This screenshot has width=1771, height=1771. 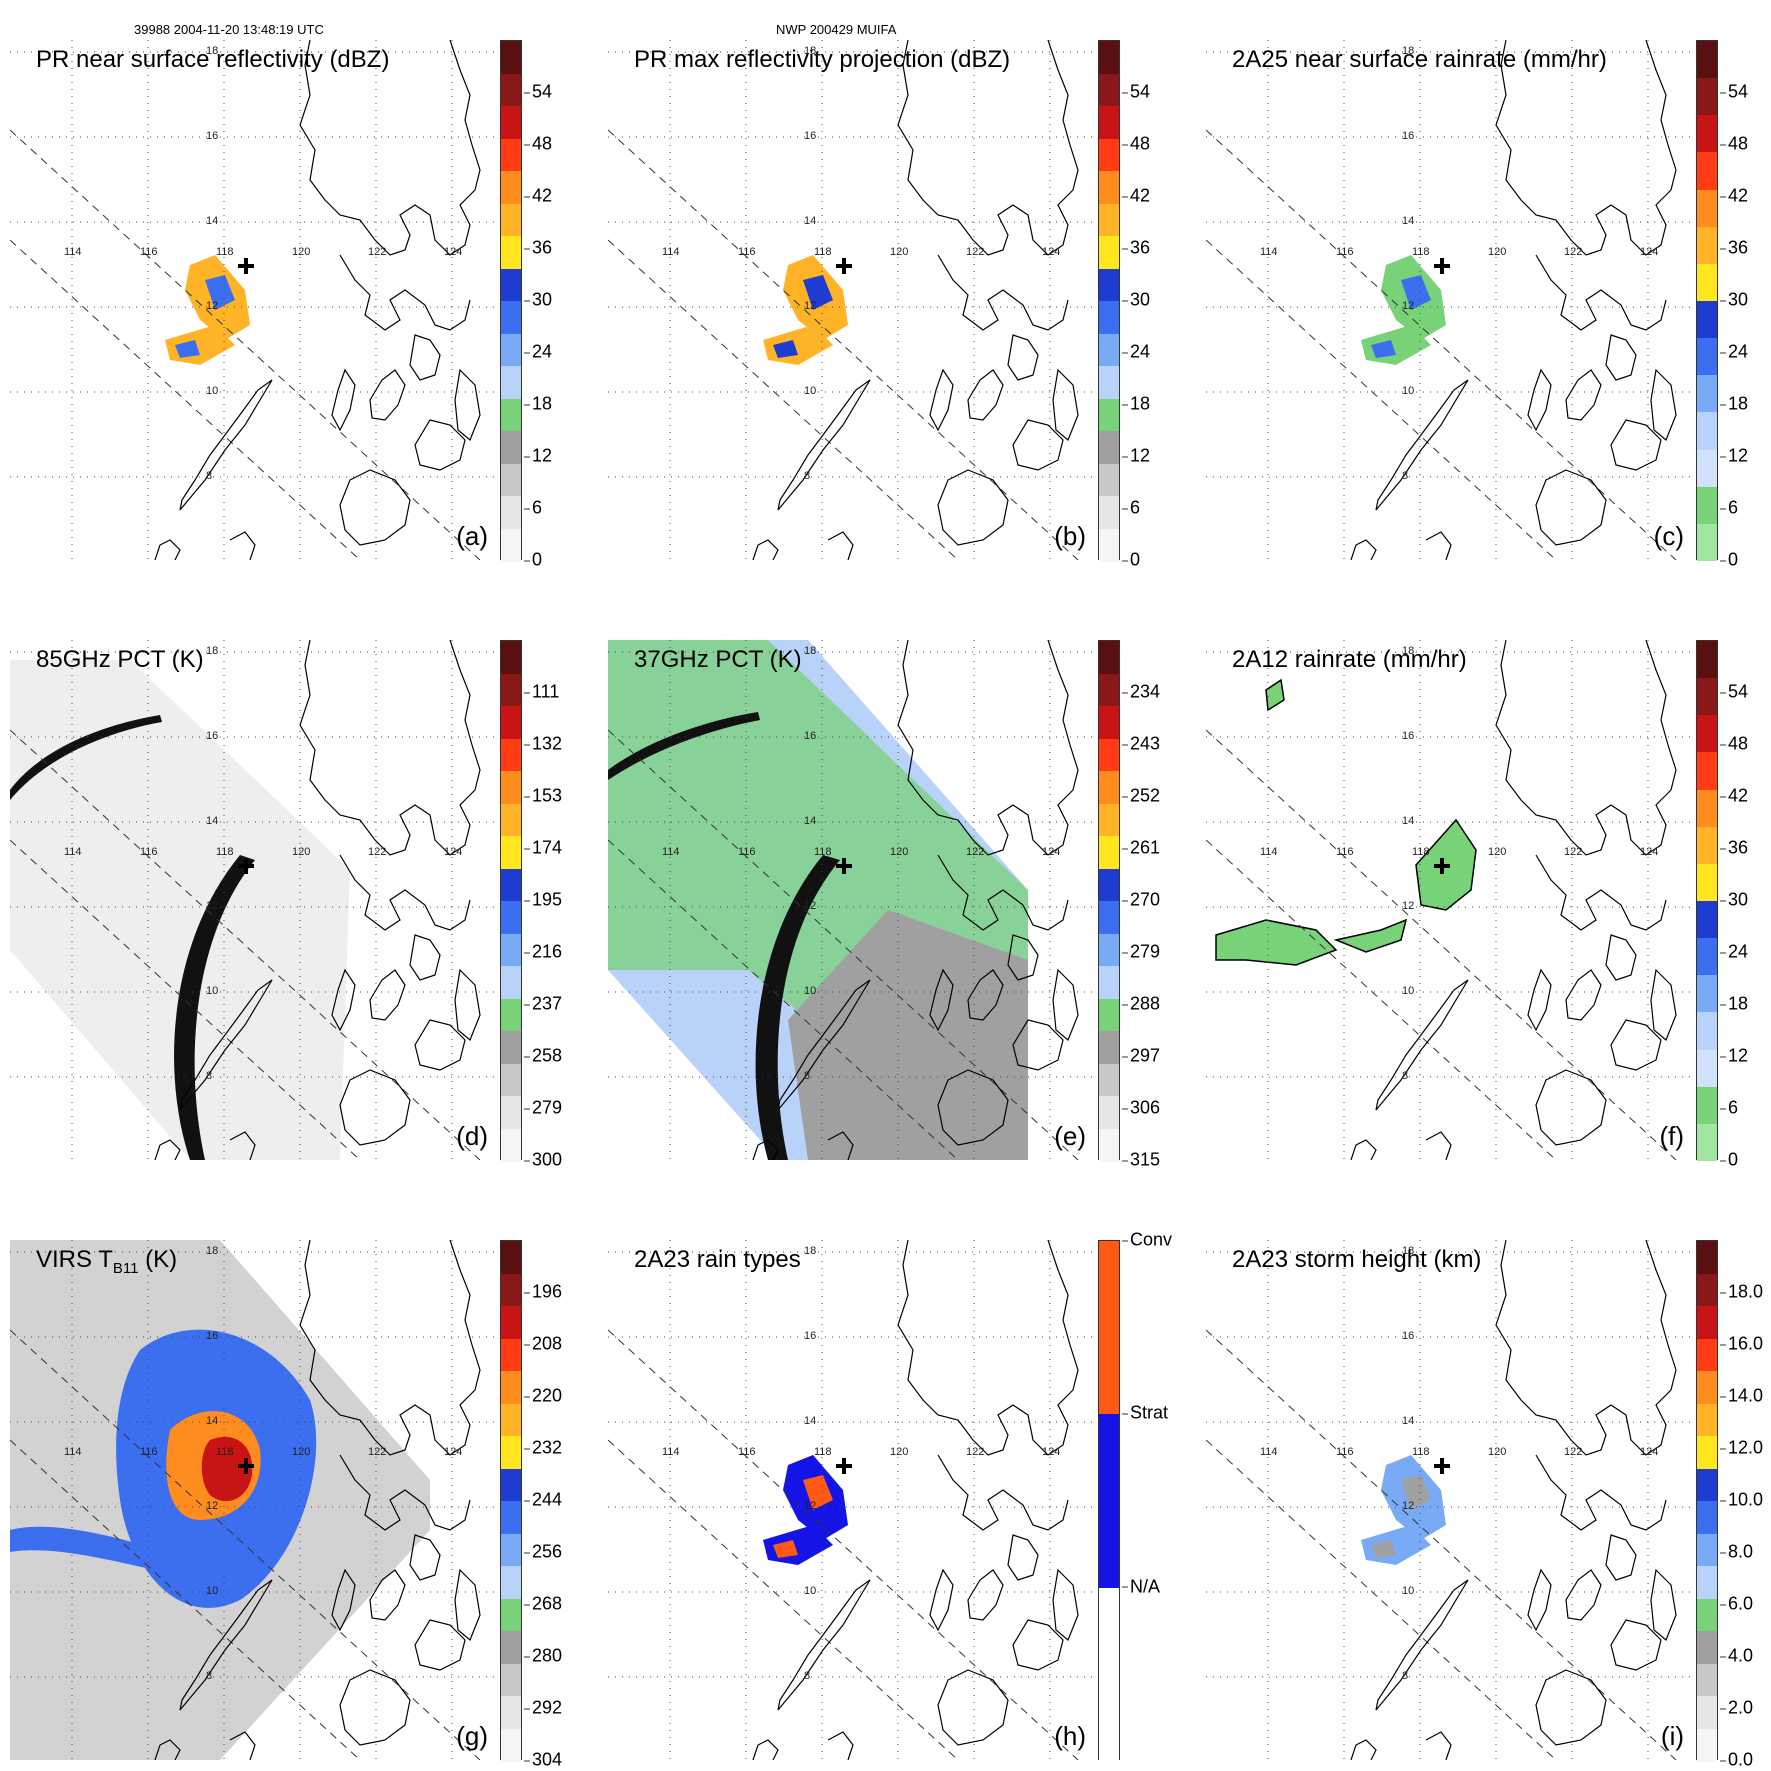 What do you see at coordinates (538, 351) in the screenshot?
I see `colorbar-tick-label: 24` at bounding box center [538, 351].